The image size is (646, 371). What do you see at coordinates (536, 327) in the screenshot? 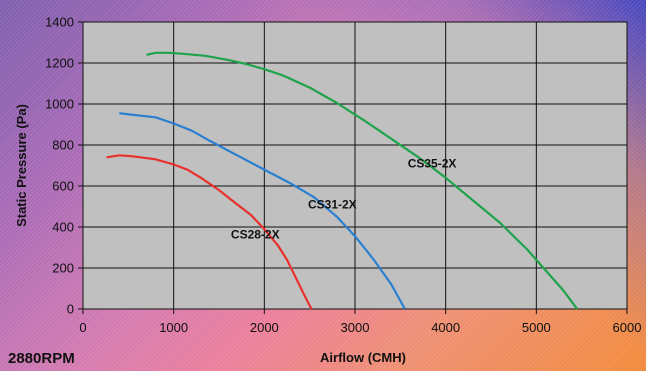
I see `x-tick-label: 5000` at bounding box center [536, 327].